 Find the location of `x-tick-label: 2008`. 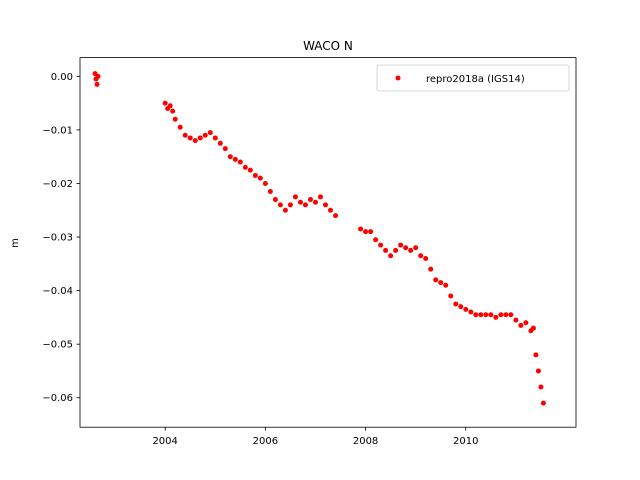

x-tick-label: 2008 is located at coordinates (365, 441).